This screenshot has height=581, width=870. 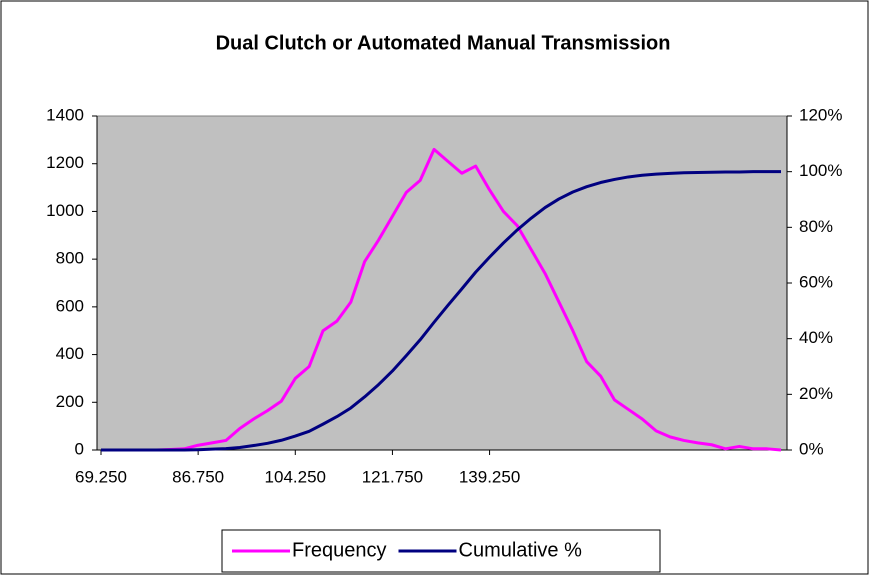 I want to click on y-tick-label: 1400, so click(x=65, y=114).